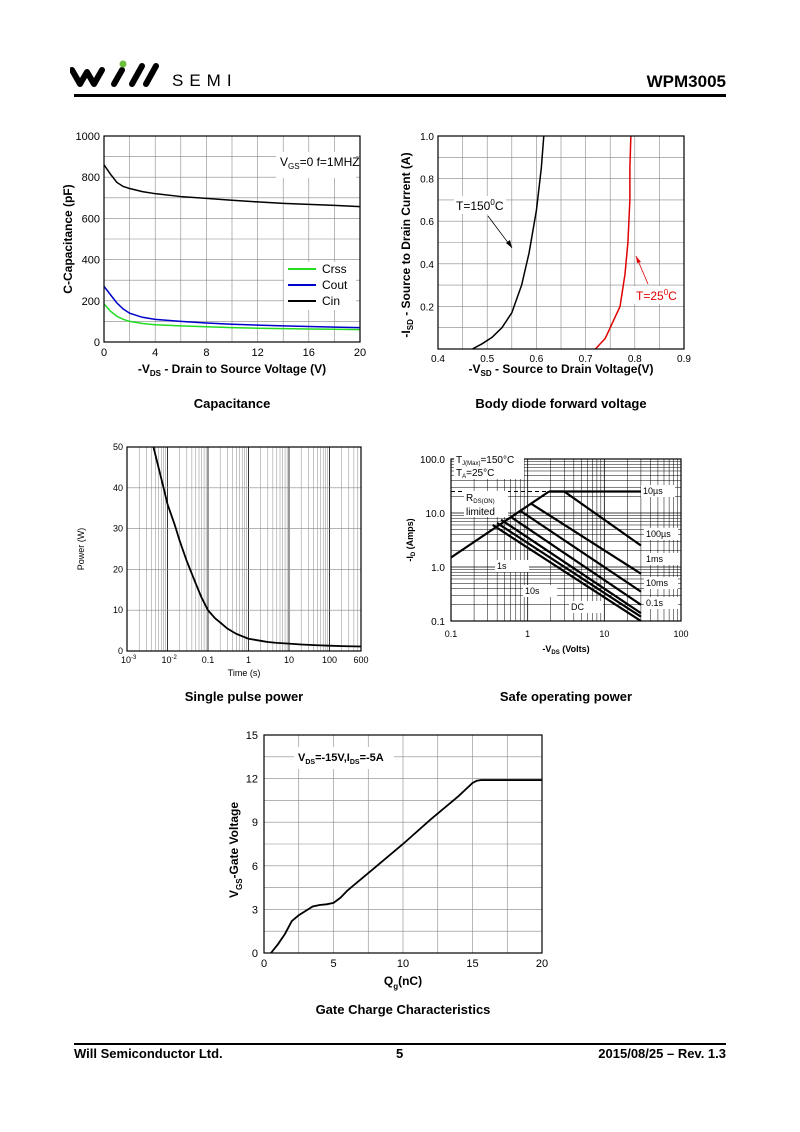 Image resolution: width=800 pixels, height=1132 pixels. Describe the element at coordinates (655, 603) in the screenshot. I see `soa-curve-label: 0.1s` at that location.